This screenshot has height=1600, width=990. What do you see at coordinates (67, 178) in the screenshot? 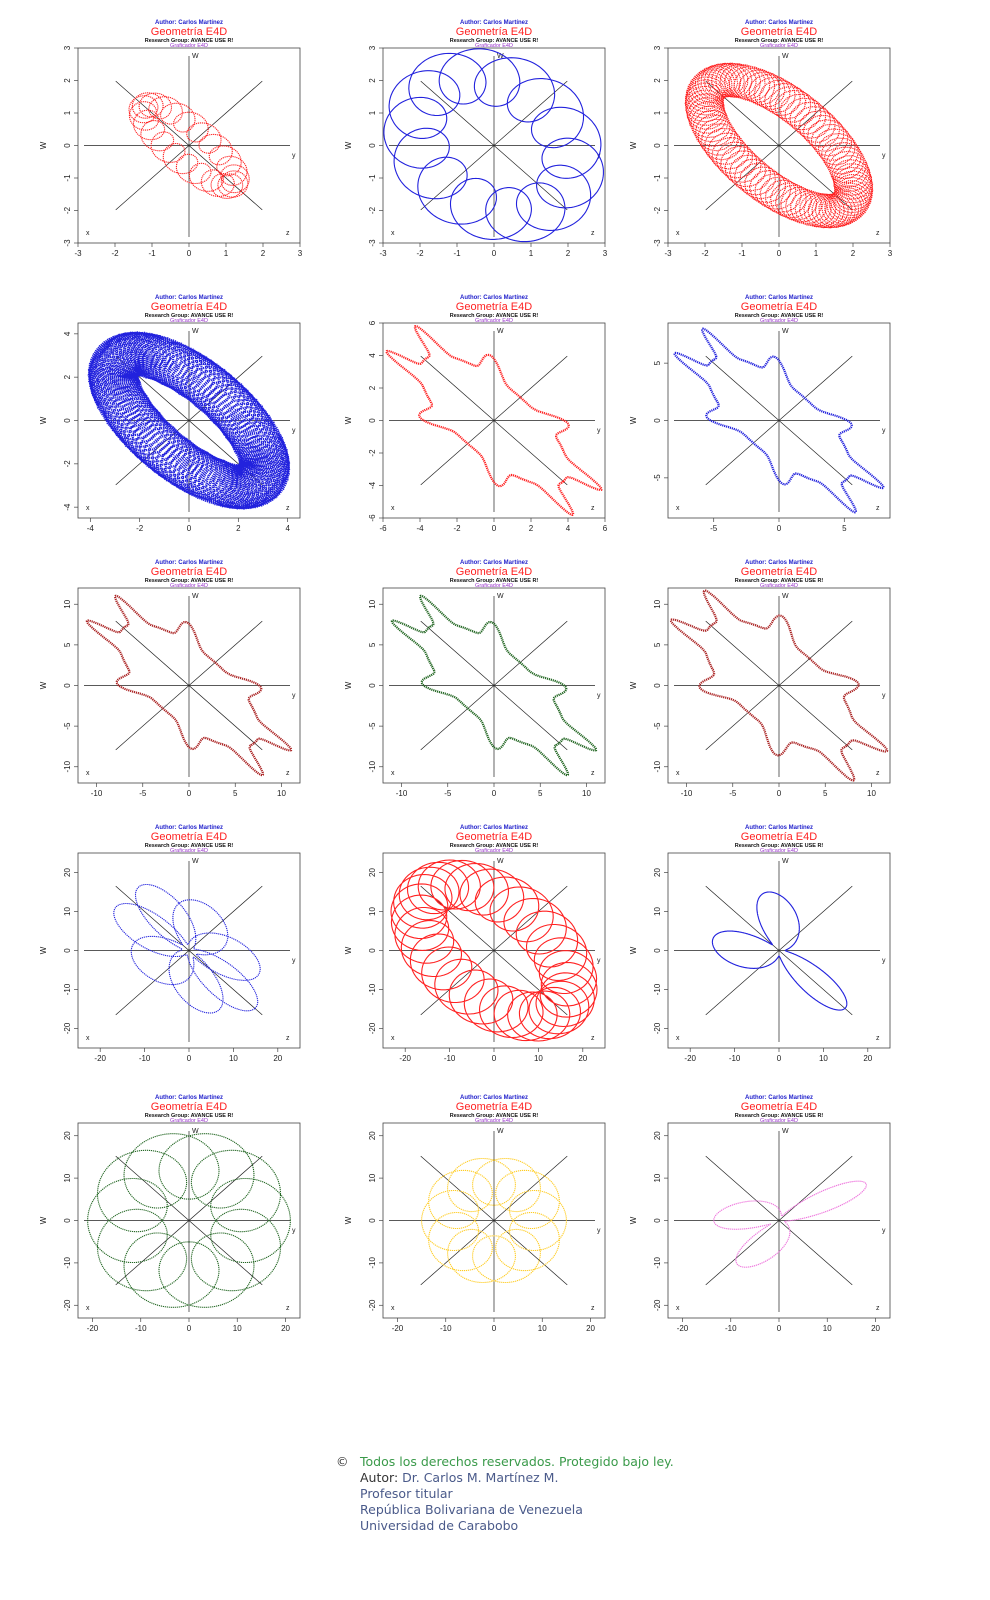
I see `y-tick-label: -1` at bounding box center [67, 178].